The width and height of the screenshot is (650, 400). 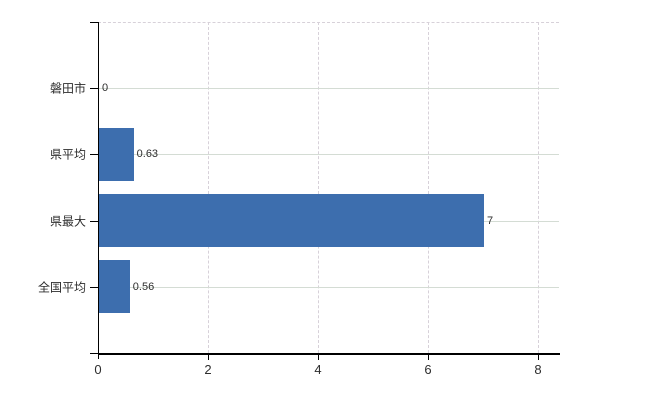 I want to click on bar-value-label: 0, so click(x=105, y=88).